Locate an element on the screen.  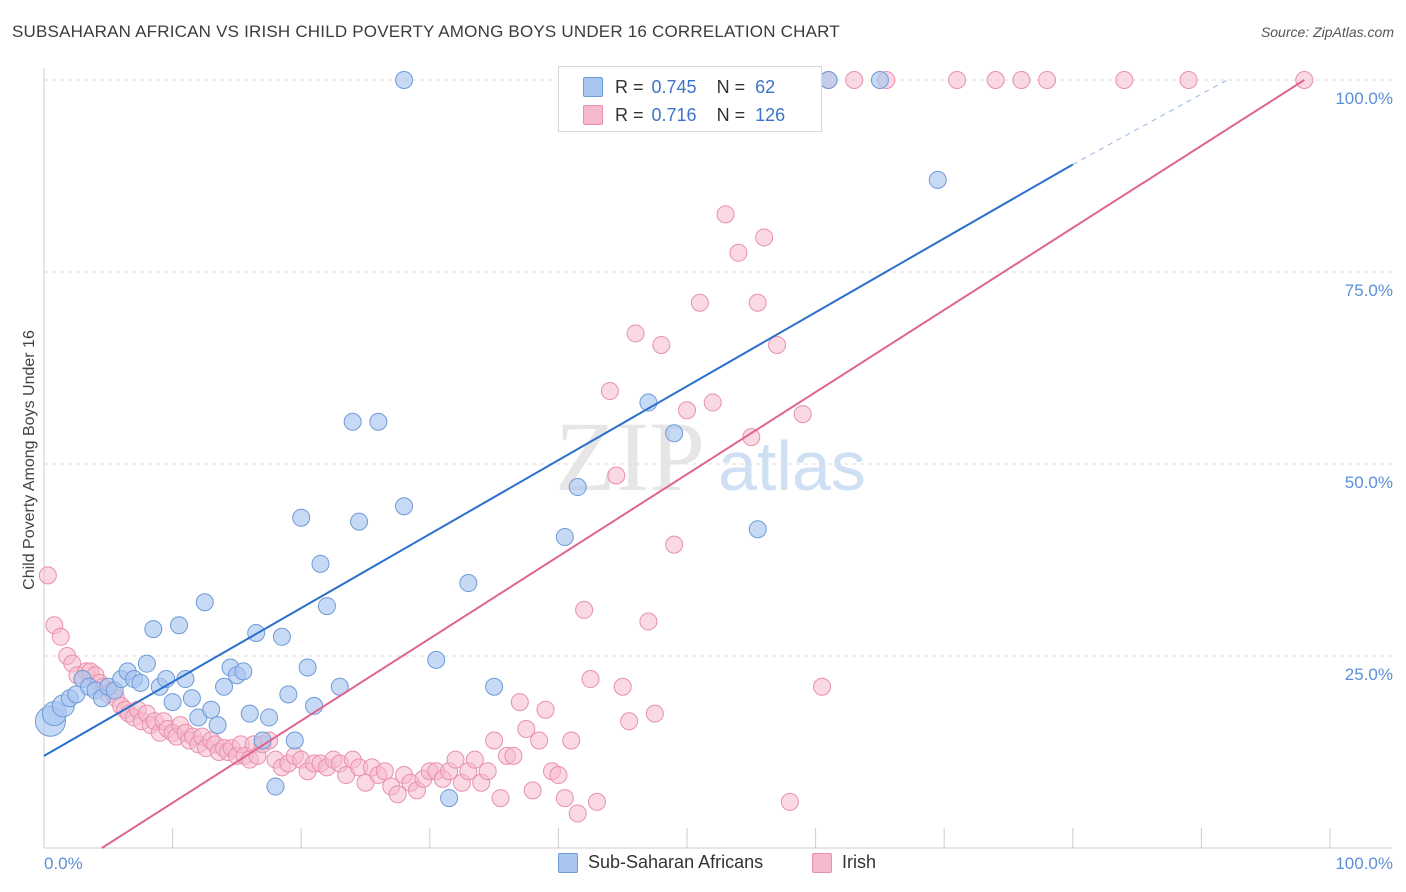
bottom-legend-label: Sub-Saharan Africans is located at coordinates (676, 862).